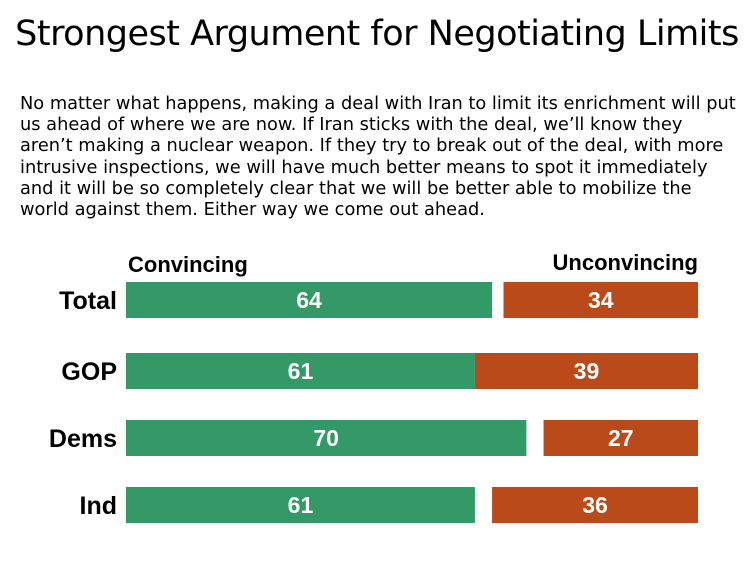 This screenshot has width=754, height=562. Describe the element at coordinates (188, 264) in the screenshot. I see `legend-convincing: Convincing` at that location.